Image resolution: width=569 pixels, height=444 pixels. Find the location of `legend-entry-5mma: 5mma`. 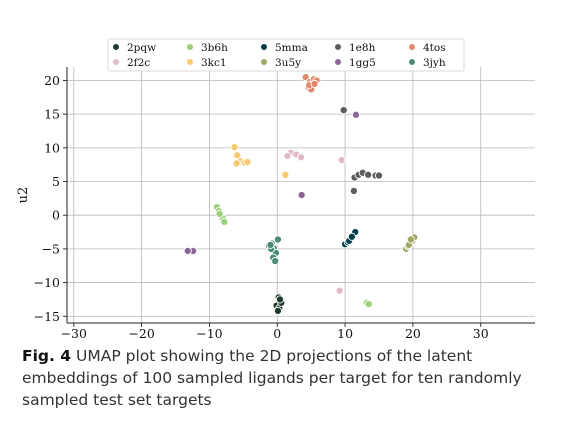

legend-entry-5mma: 5mma is located at coordinates (284, 48).